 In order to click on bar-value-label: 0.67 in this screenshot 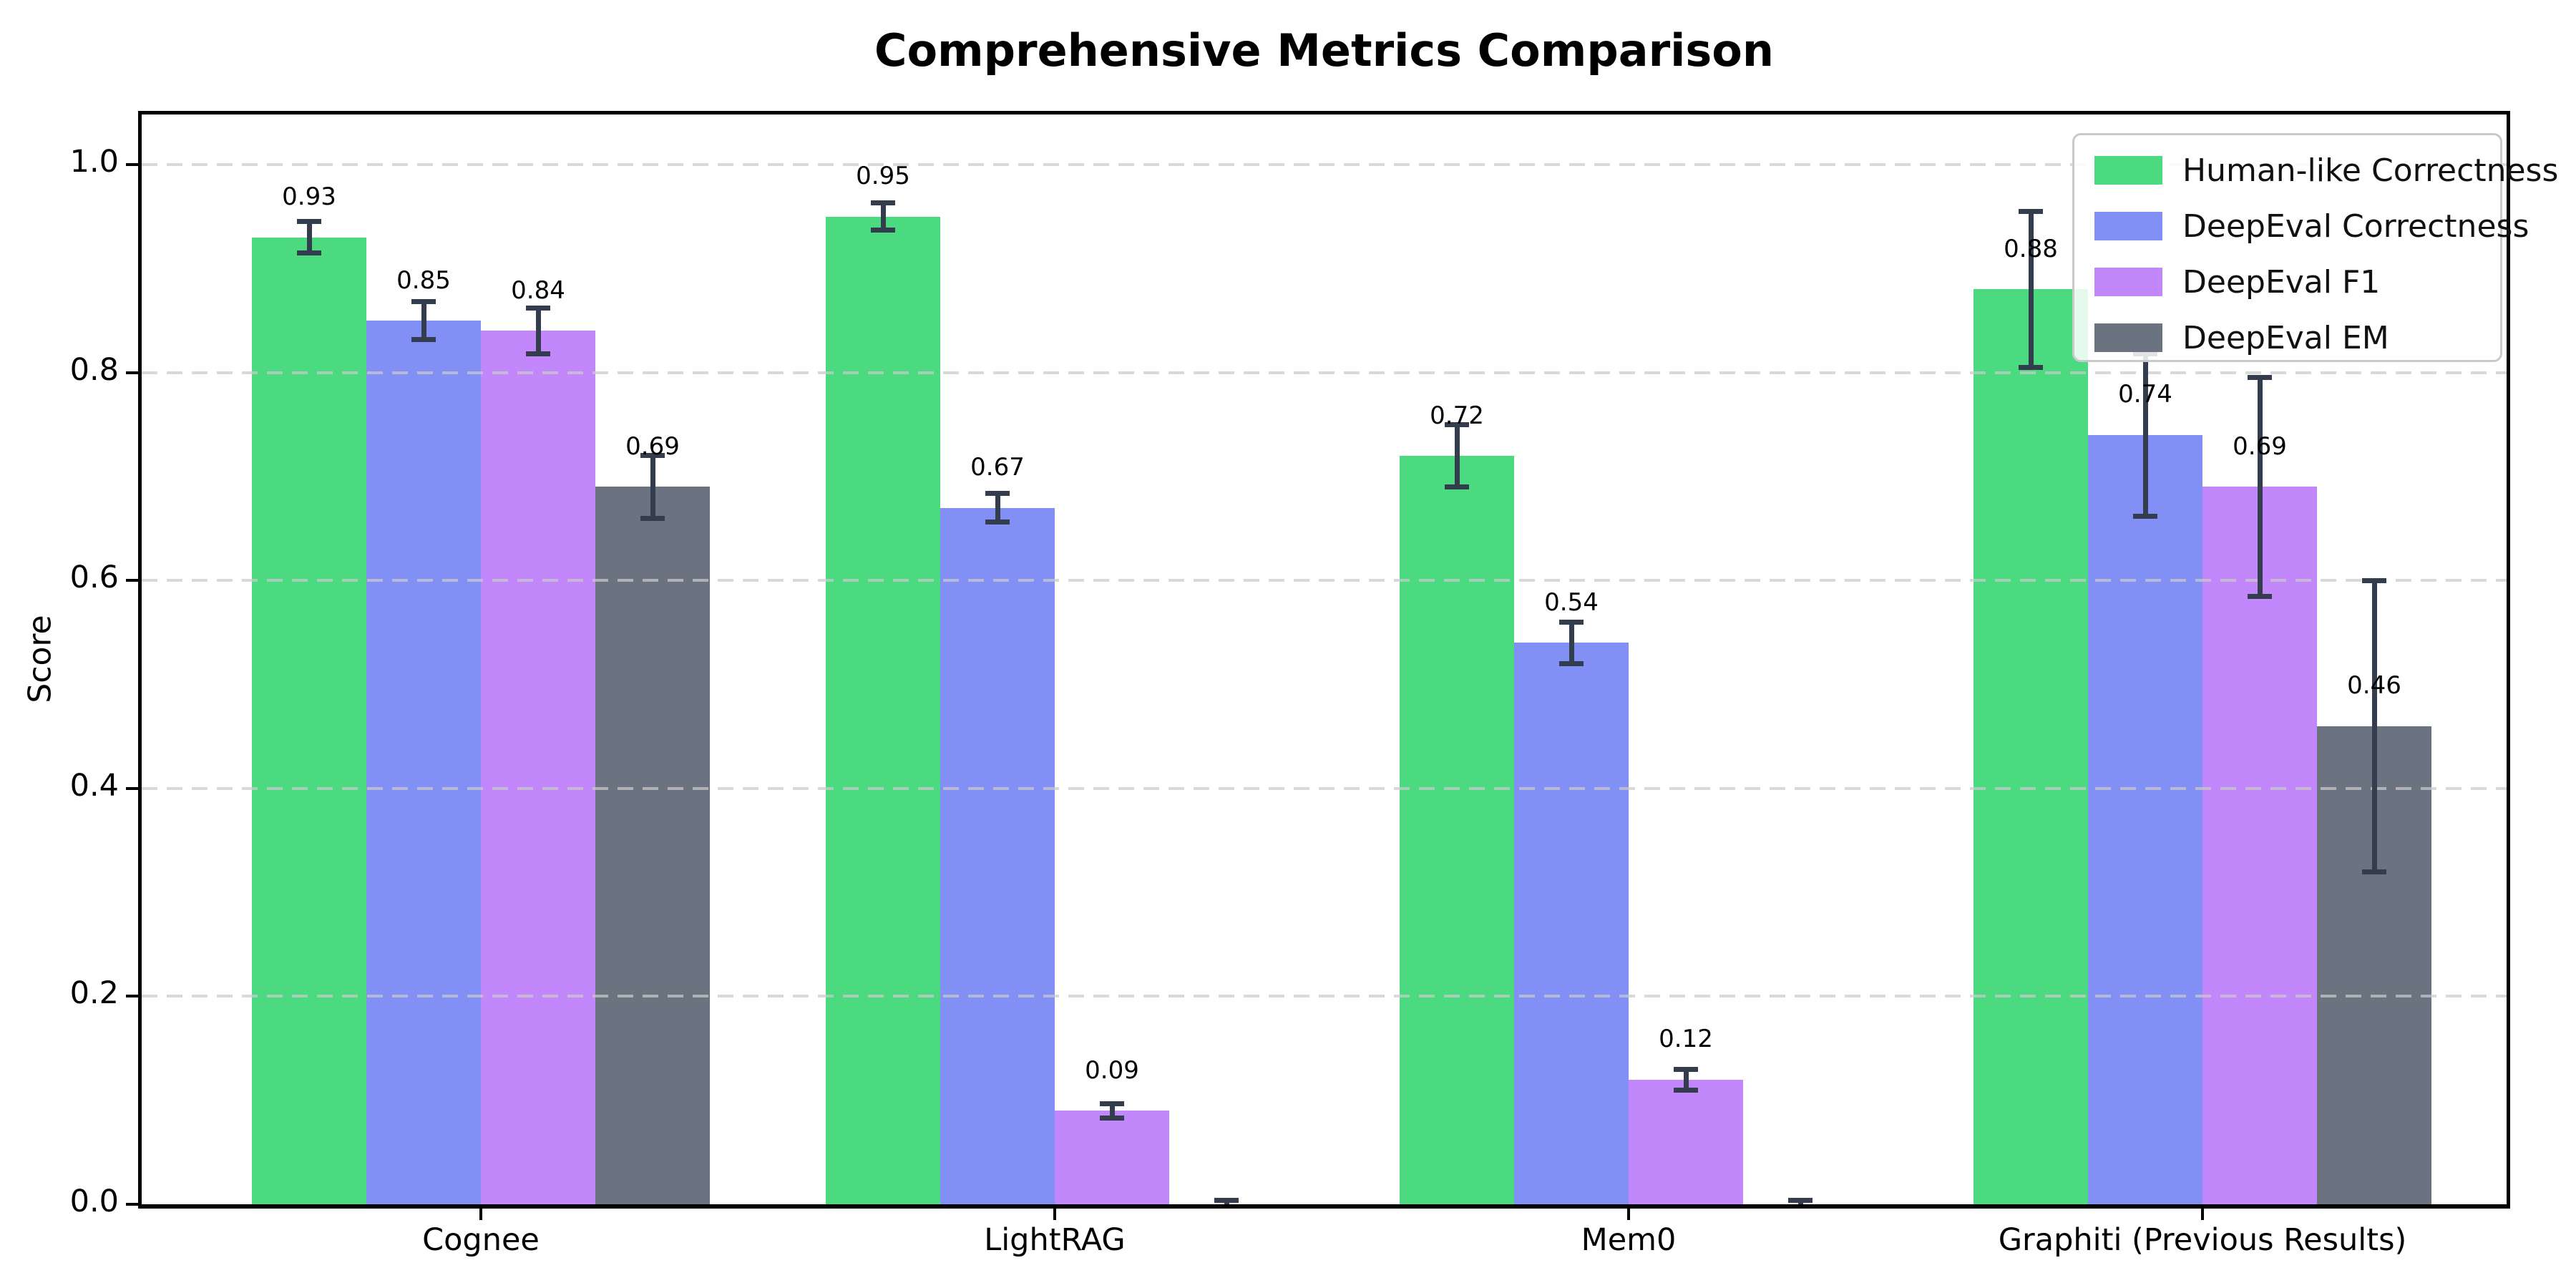, I will do `click(997, 467)`.